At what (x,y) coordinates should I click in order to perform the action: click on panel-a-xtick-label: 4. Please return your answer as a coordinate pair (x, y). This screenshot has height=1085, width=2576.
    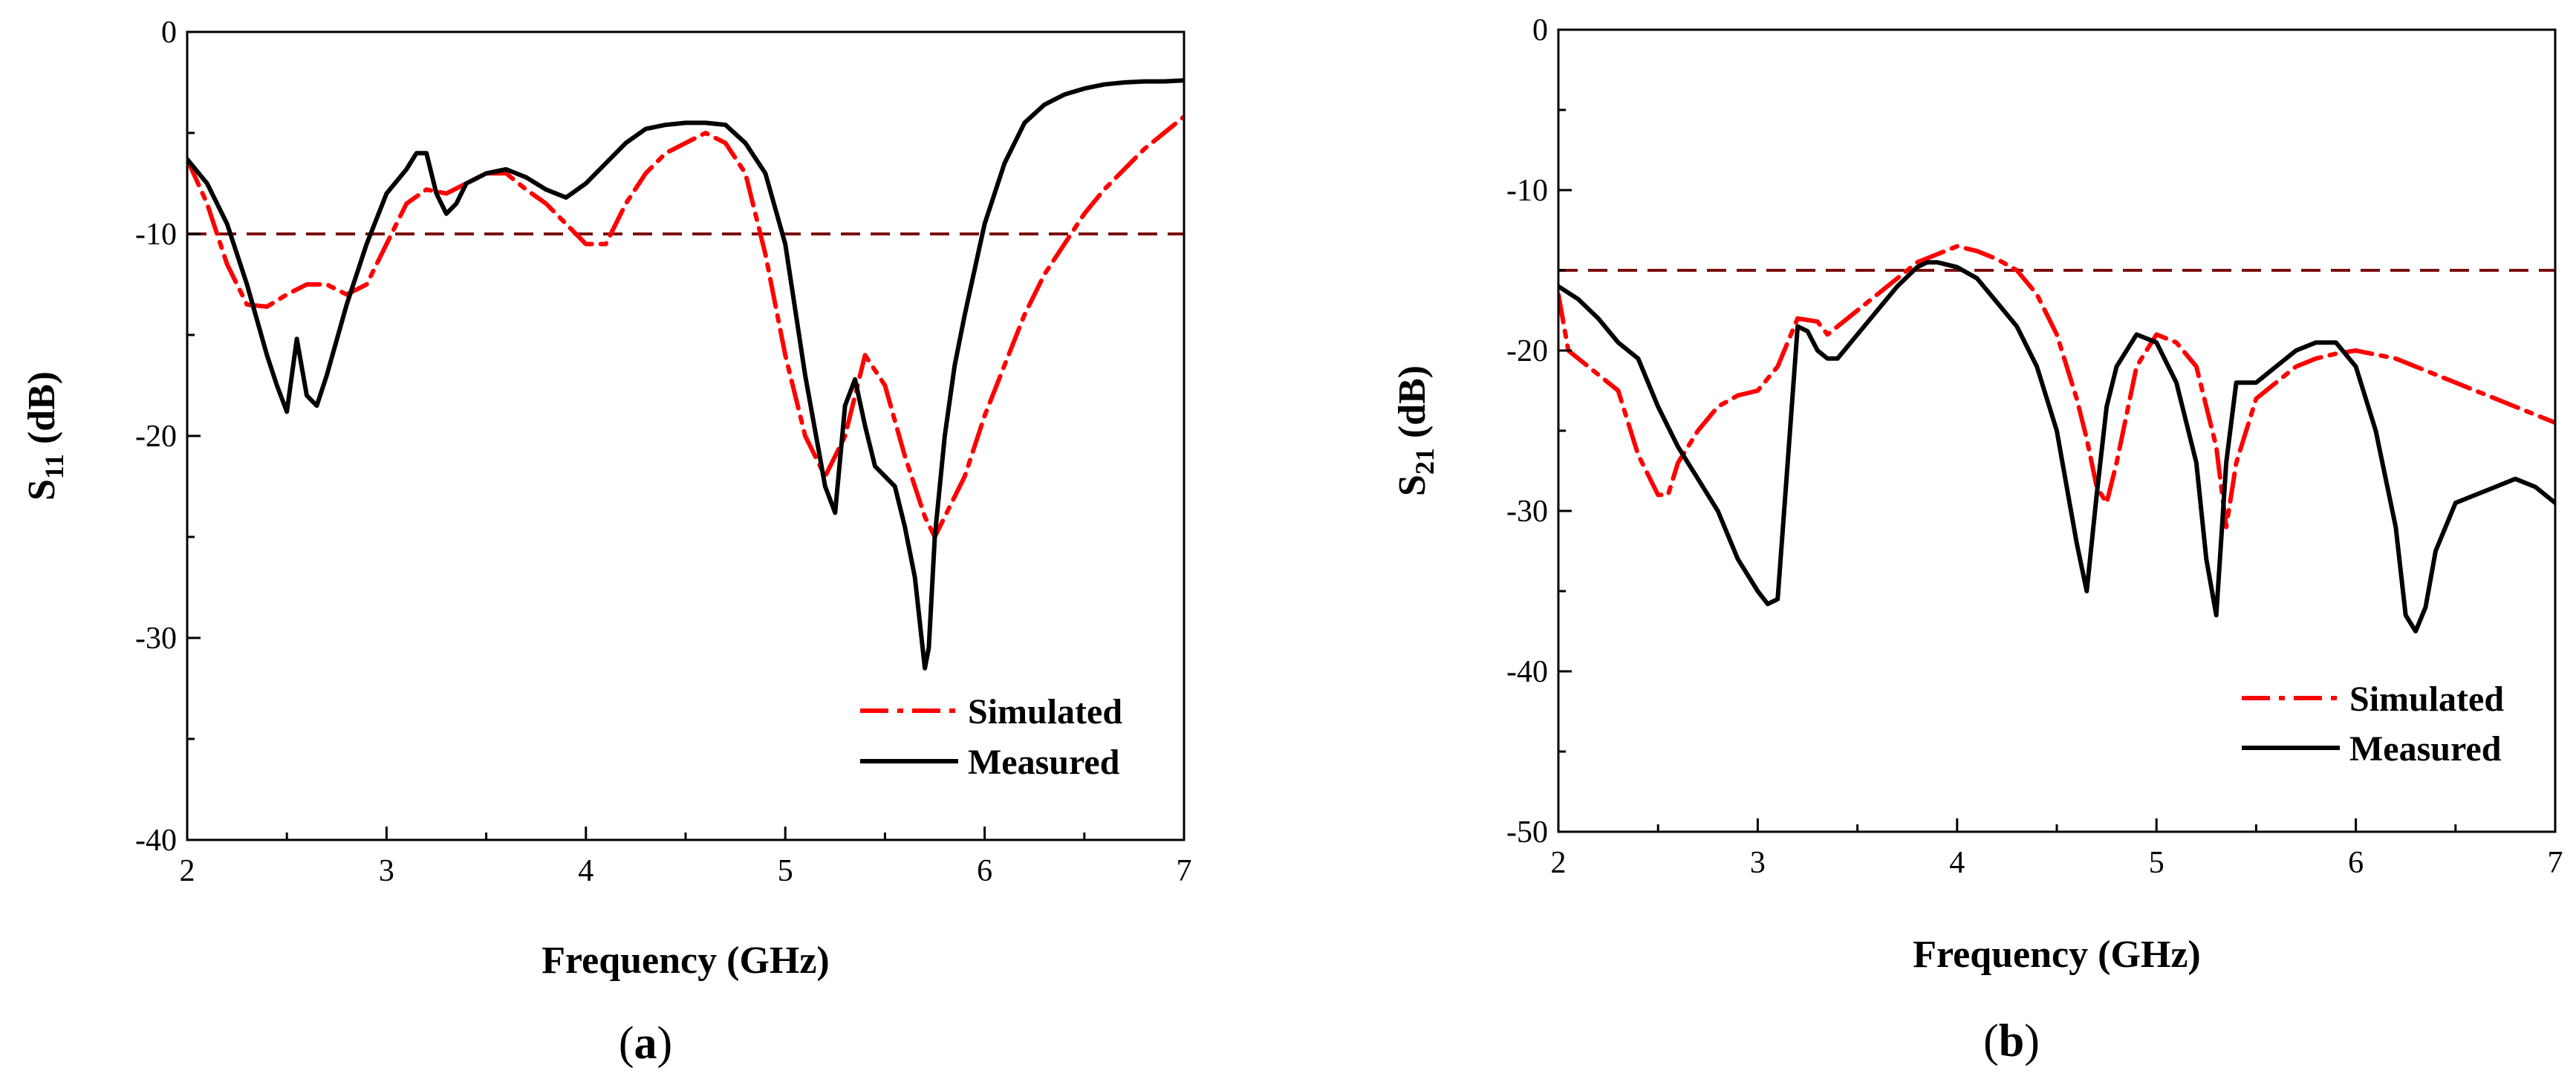
    Looking at the image, I should click on (585, 871).